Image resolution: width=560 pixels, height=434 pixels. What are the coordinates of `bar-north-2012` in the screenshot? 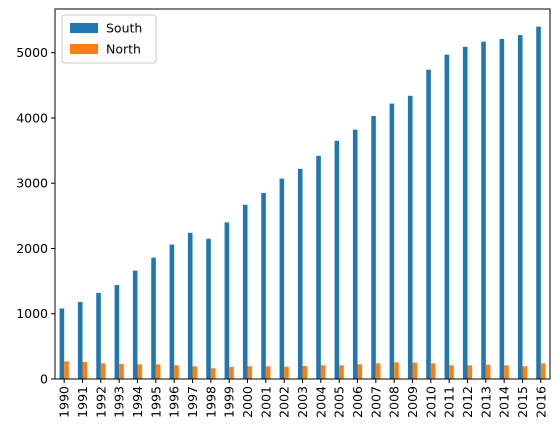 It's located at (470, 372).